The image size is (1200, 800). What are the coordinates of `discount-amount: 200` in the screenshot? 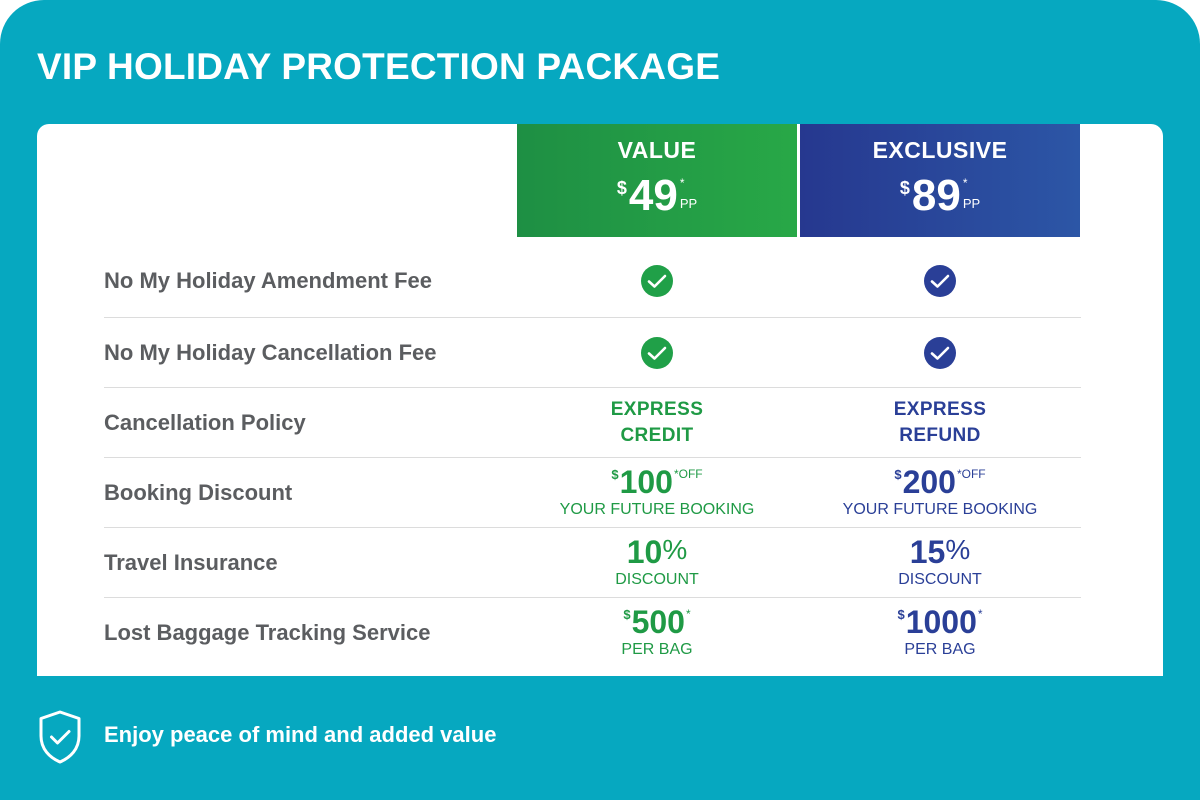 It's located at (929, 482).